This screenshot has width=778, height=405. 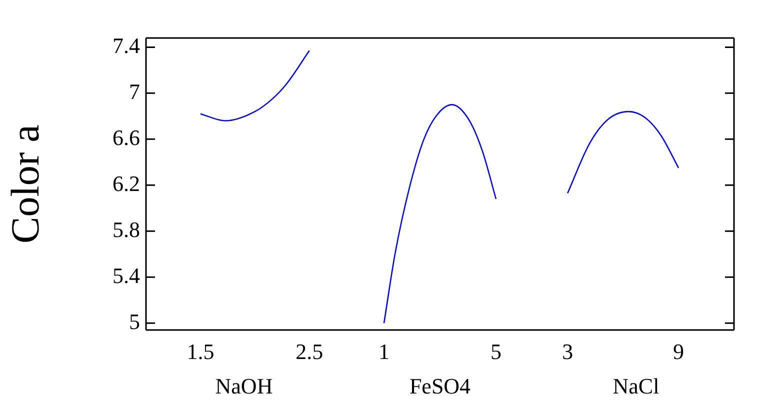 I want to click on x-tick-label: 9, so click(x=678, y=351).